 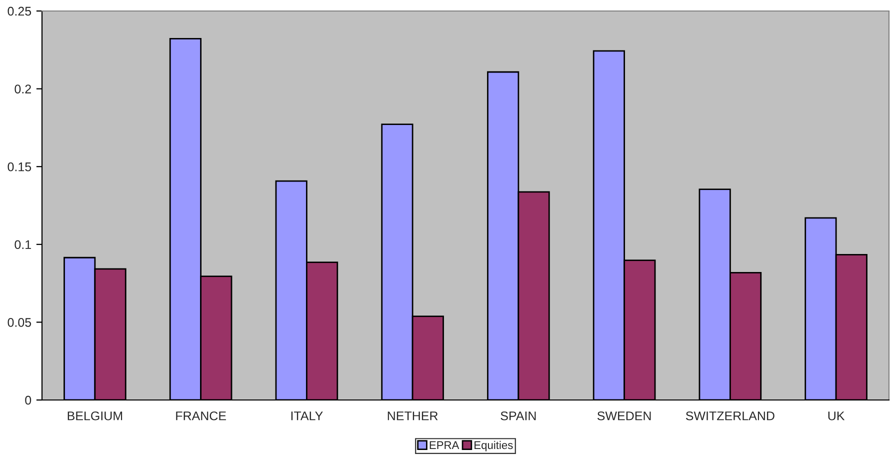 What do you see at coordinates (20, 11) in the screenshot?
I see `y-tick-label: 0.25` at bounding box center [20, 11].